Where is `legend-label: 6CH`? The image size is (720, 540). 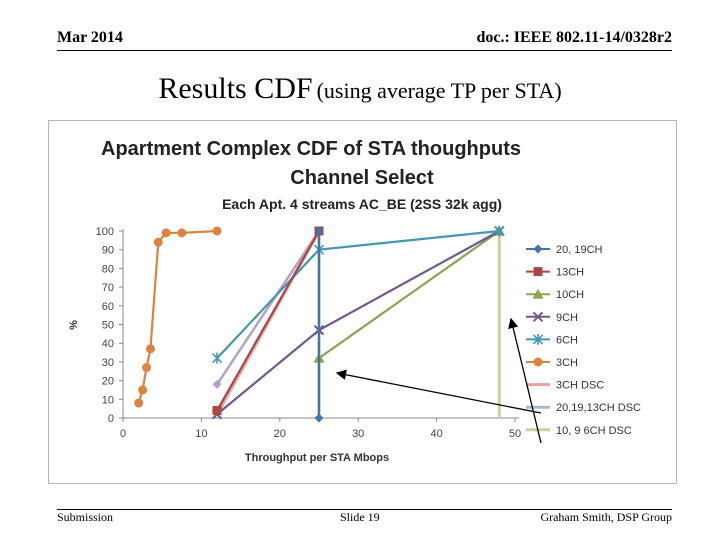
legend-label: 6CH is located at coordinates (567, 340).